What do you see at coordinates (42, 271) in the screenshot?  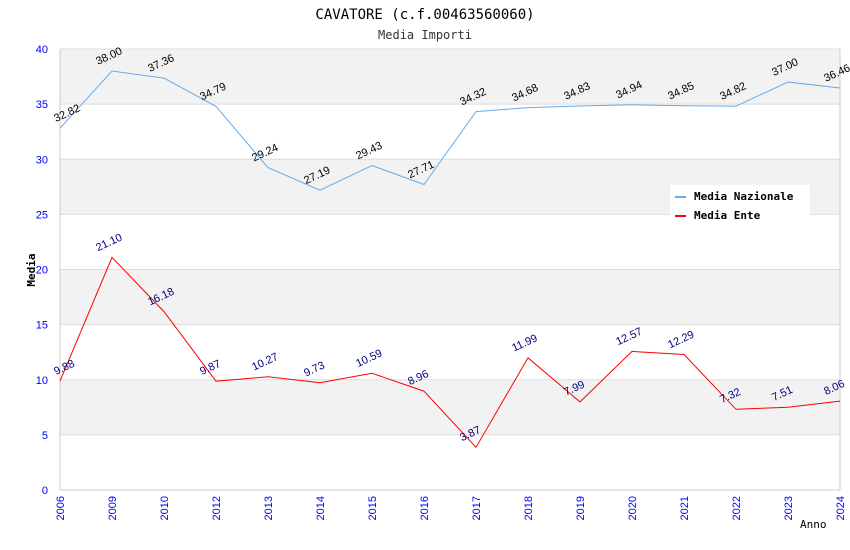 I see `y-tick-label: 20` at bounding box center [42, 271].